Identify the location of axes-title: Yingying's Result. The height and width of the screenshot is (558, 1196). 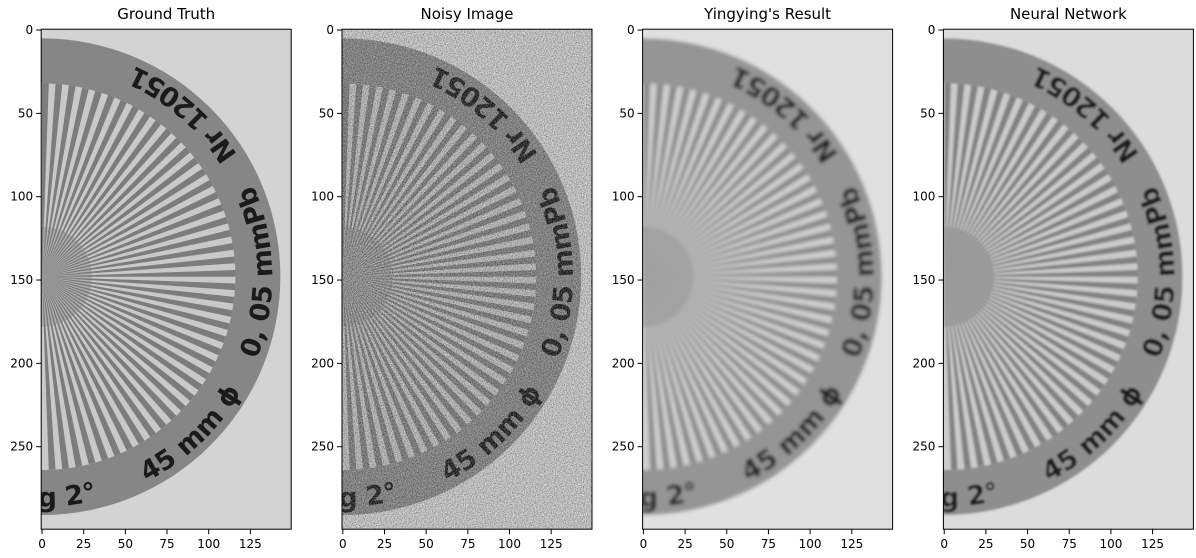
(767, 14).